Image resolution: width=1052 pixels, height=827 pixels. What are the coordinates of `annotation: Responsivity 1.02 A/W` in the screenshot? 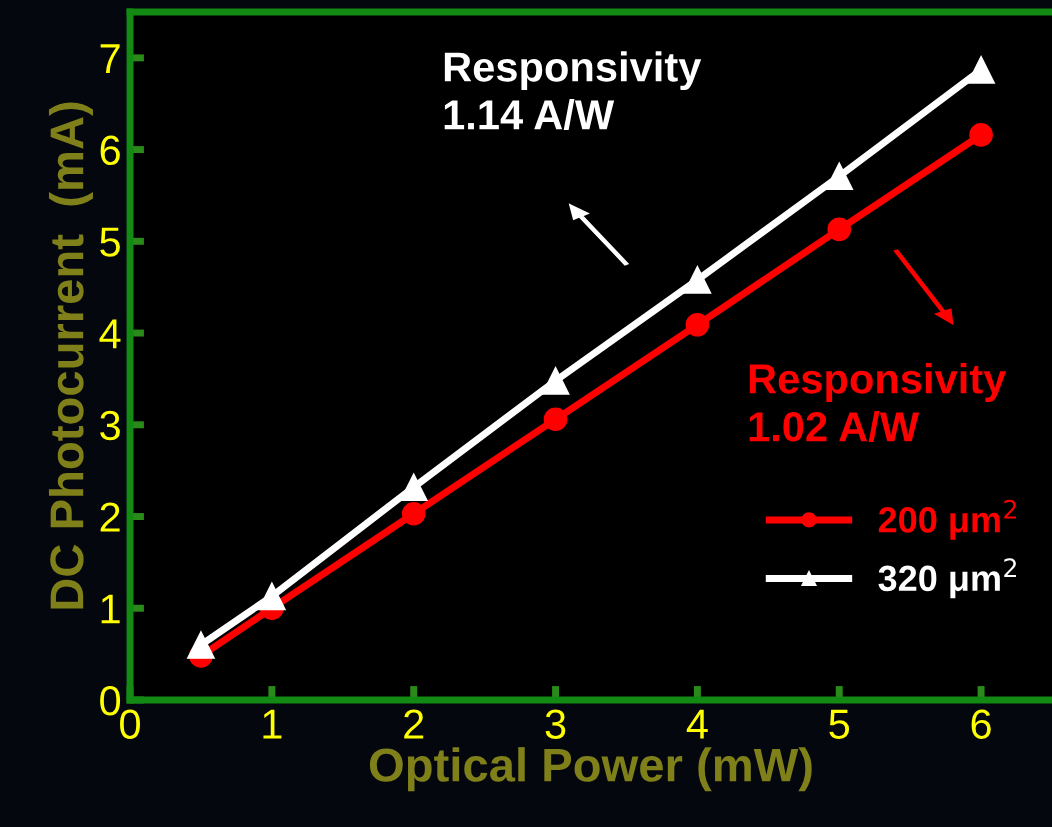 It's located at (878, 402).